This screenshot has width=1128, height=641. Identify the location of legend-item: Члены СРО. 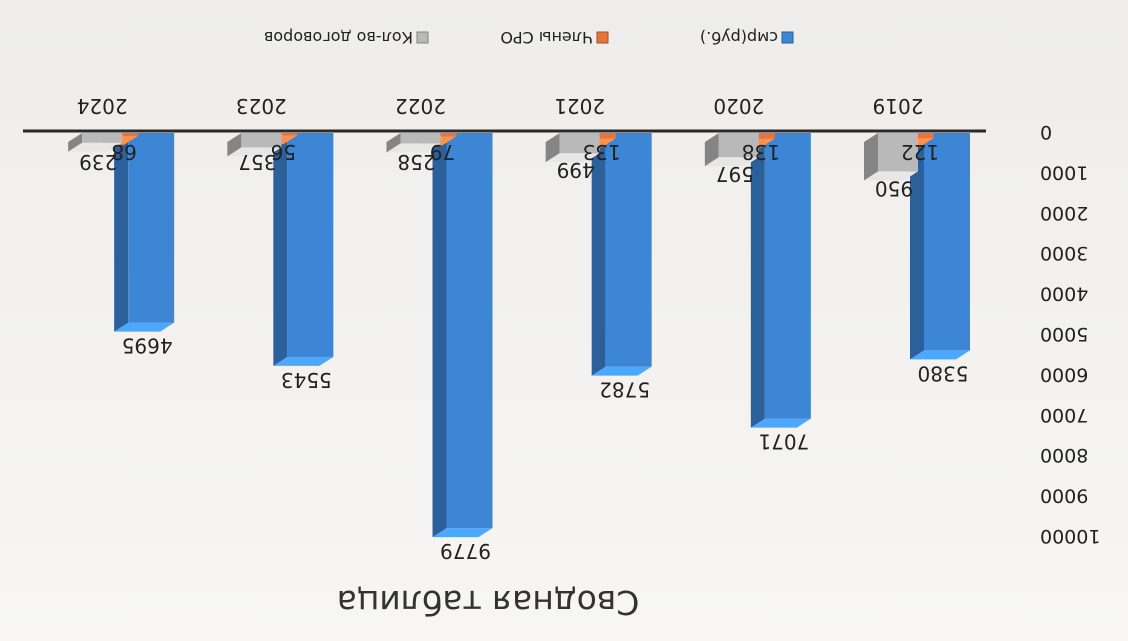
(554, 37).